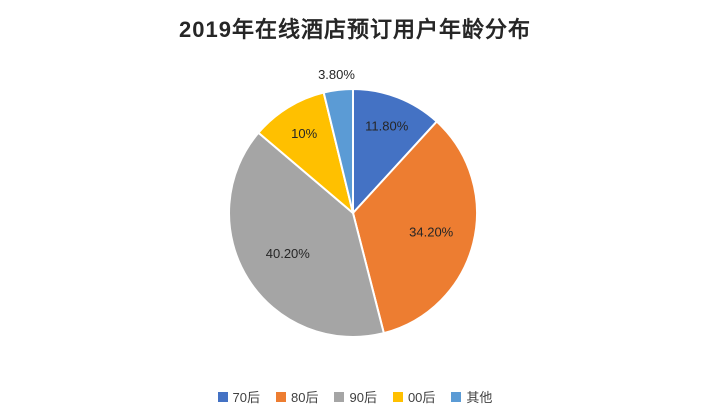 The width and height of the screenshot is (710, 420). What do you see at coordinates (387, 125) in the screenshot?
I see `pie-slice-label-0: 11.80%` at bounding box center [387, 125].